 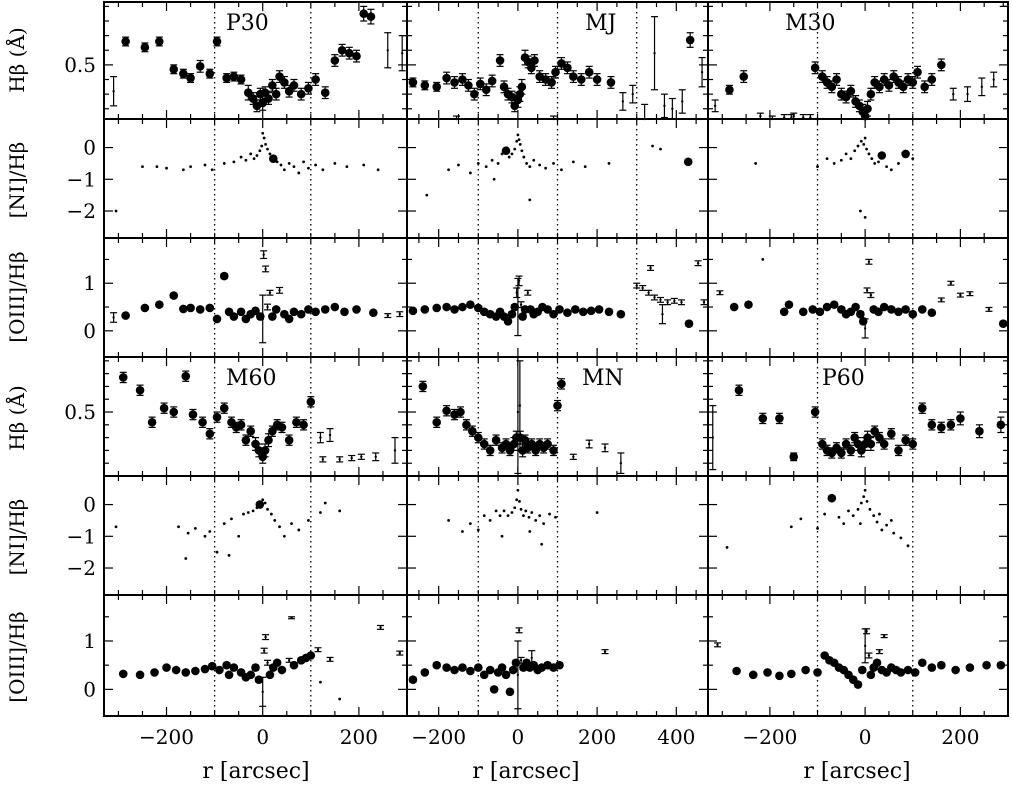 What do you see at coordinates (89, 283) in the screenshot?
I see `y-tick-label: 1` at bounding box center [89, 283].